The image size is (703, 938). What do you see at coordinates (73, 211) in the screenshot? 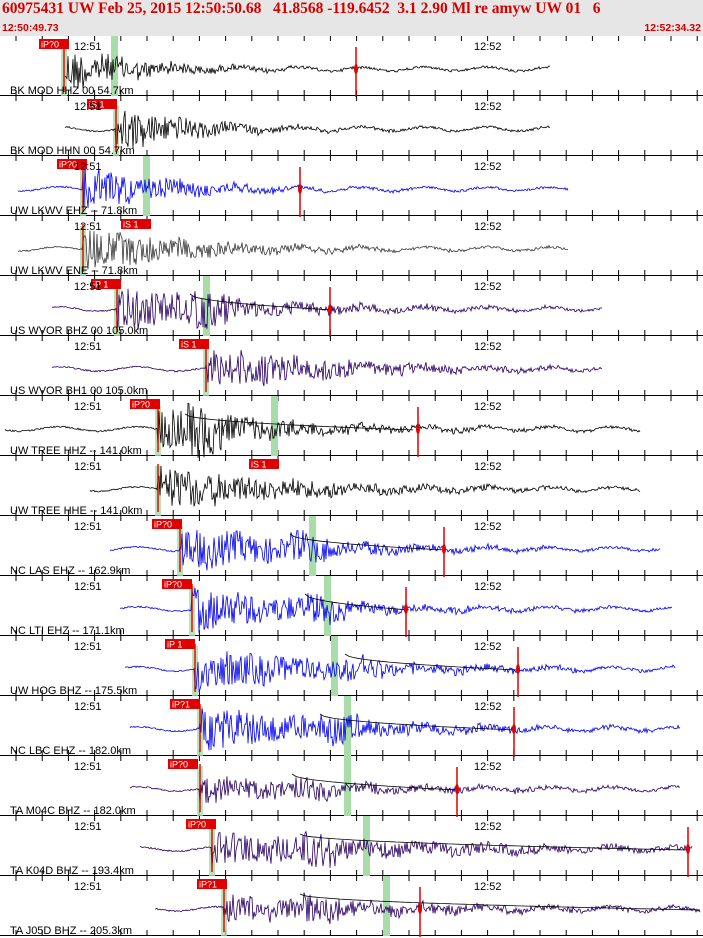
I see `channel-label: UW LKWV EHZ -- 71.8km` at bounding box center [73, 211].